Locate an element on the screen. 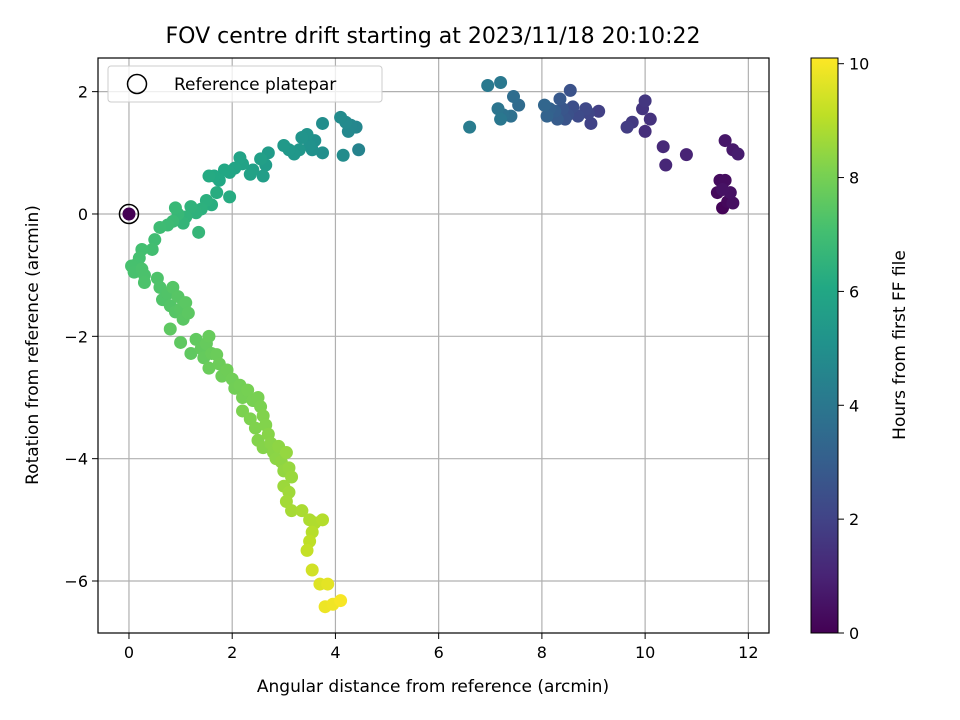 Image resolution: width=960 pixels, height=720 pixels. x-axis-ticks: 0 2 4 6 8 10 12 is located at coordinates (441, 647).